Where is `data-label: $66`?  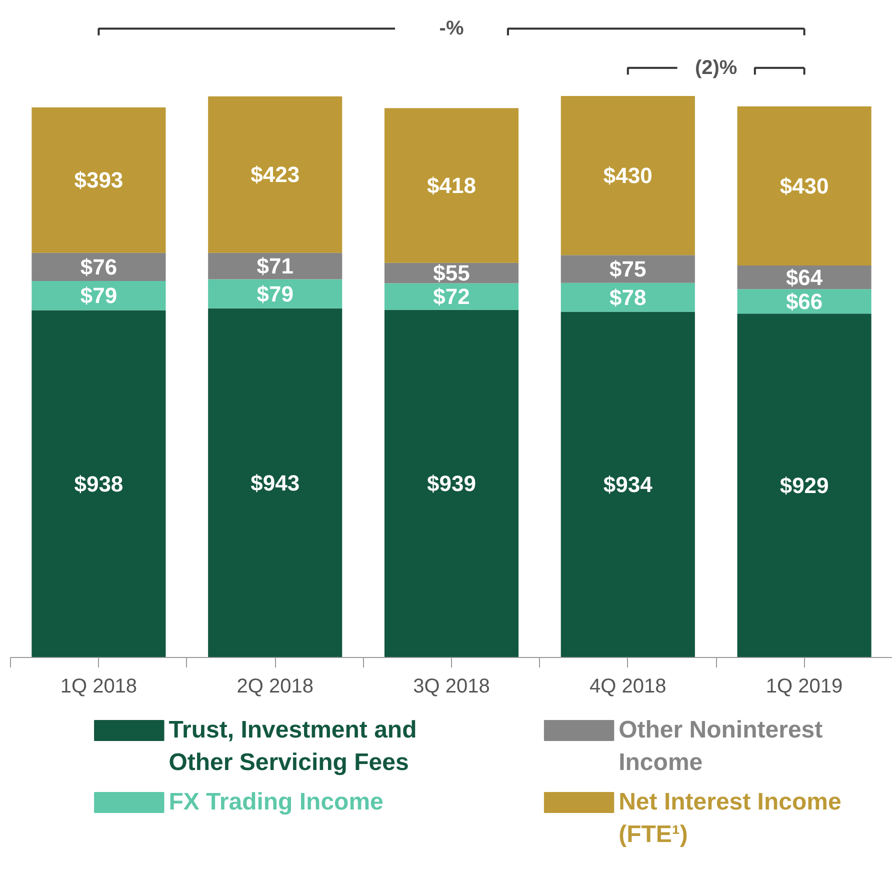
data-label: $66 is located at coordinates (804, 301).